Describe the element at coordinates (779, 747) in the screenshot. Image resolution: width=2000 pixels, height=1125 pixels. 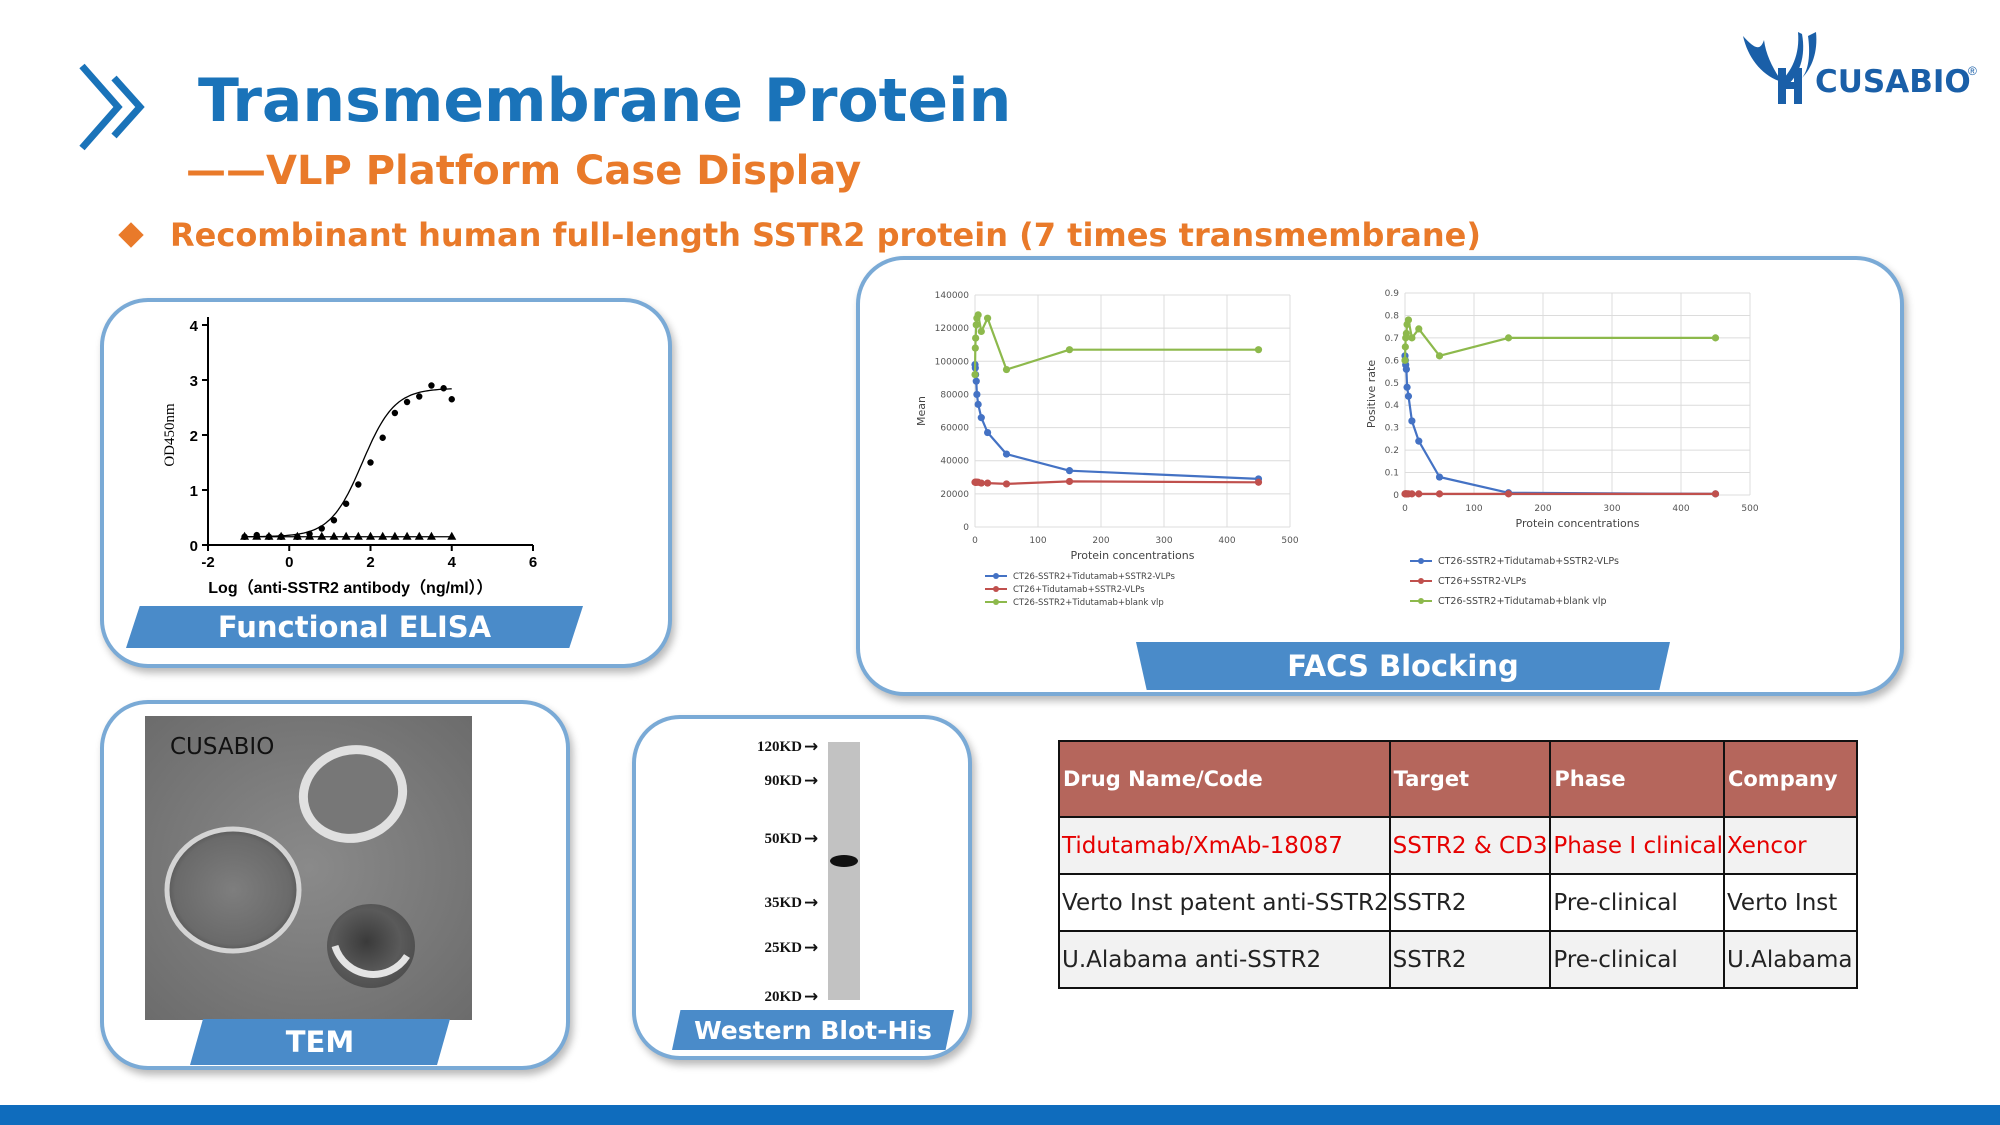
I see `molecular-weight-label: 120KD` at that location.